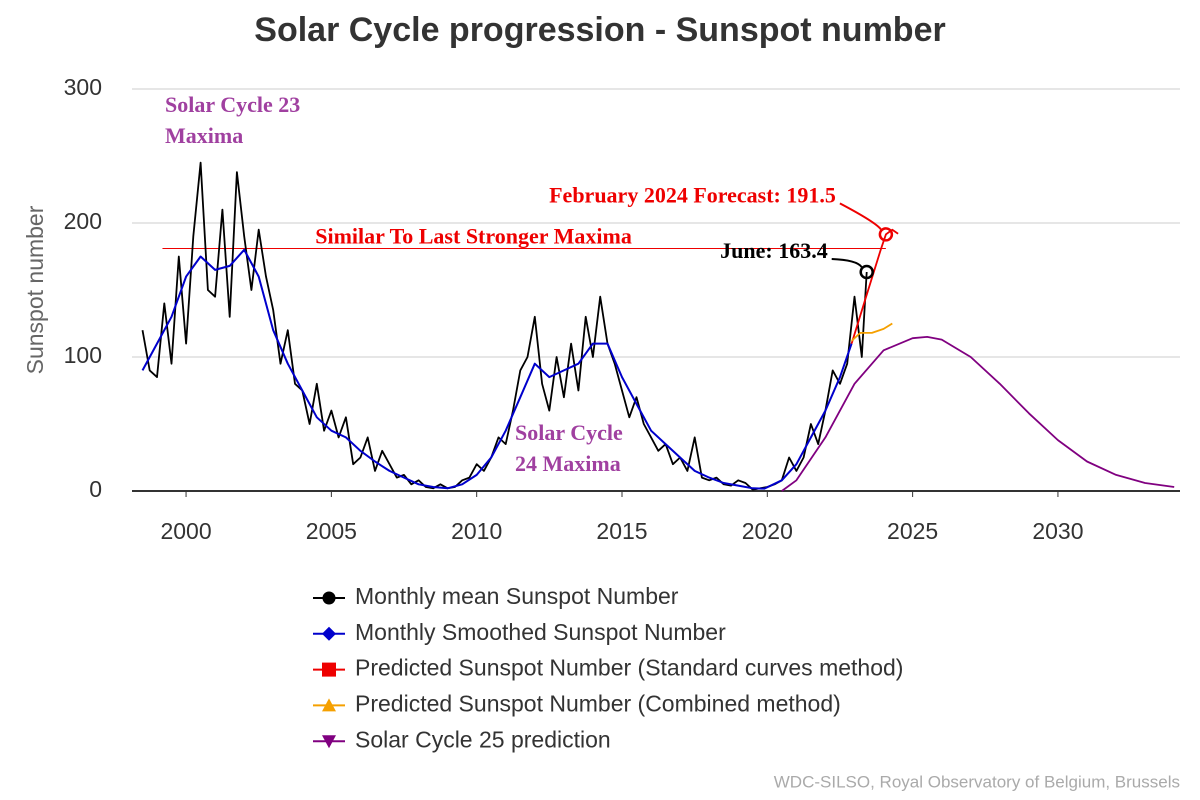 The width and height of the screenshot is (1200, 800). Describe the element at coordinates (331, 531) in the screenshot. I see `x-tick-label: 2005` at that location.